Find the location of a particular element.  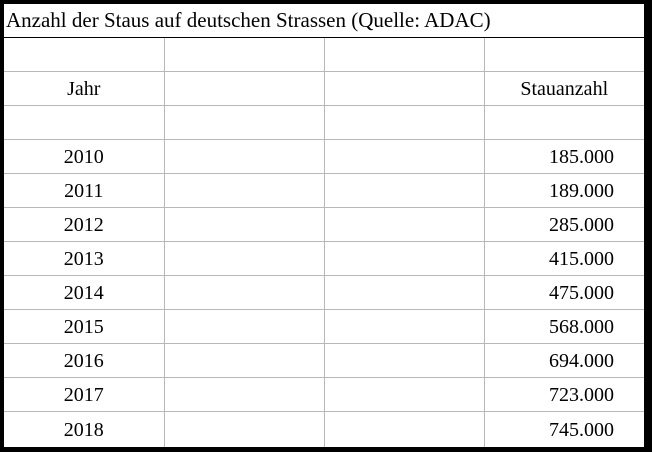

table-row: 2012 285.000 is located at coordinates (324, 224).